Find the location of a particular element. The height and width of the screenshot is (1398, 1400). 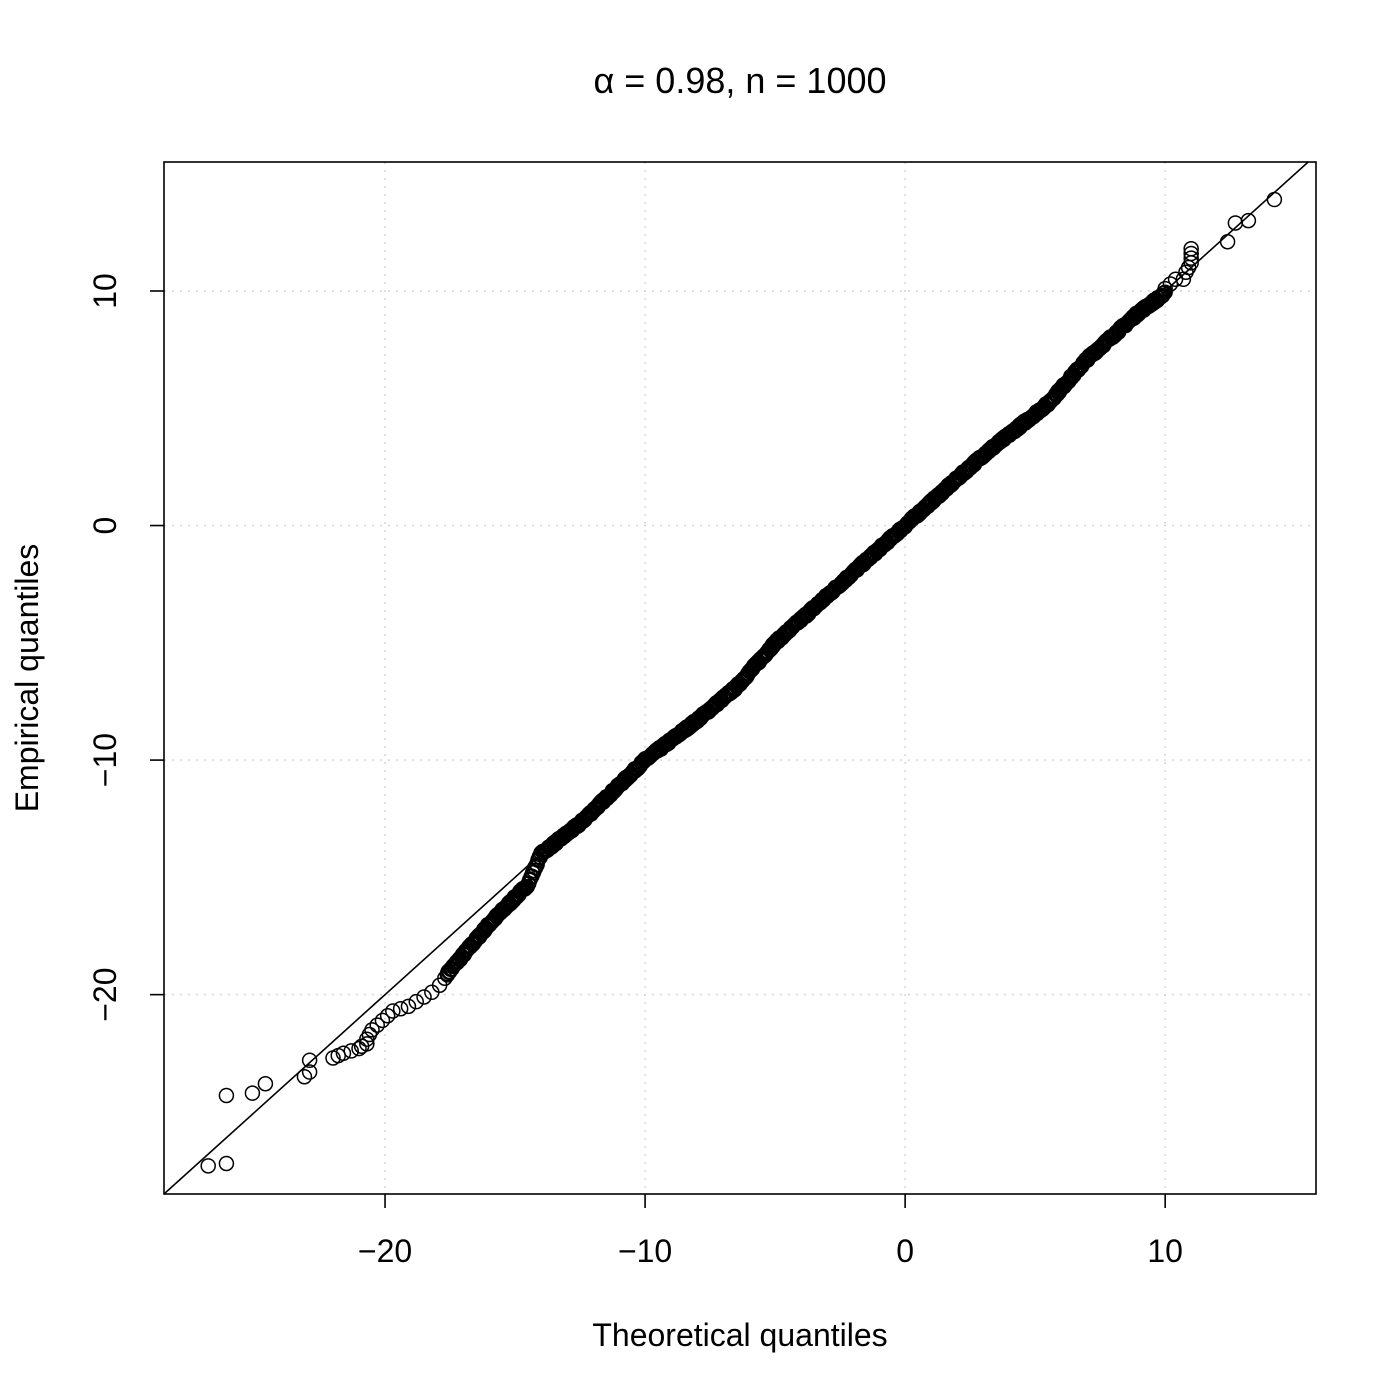

y-axis: −20 −10 0 10 is located at coordinates (125, 647).